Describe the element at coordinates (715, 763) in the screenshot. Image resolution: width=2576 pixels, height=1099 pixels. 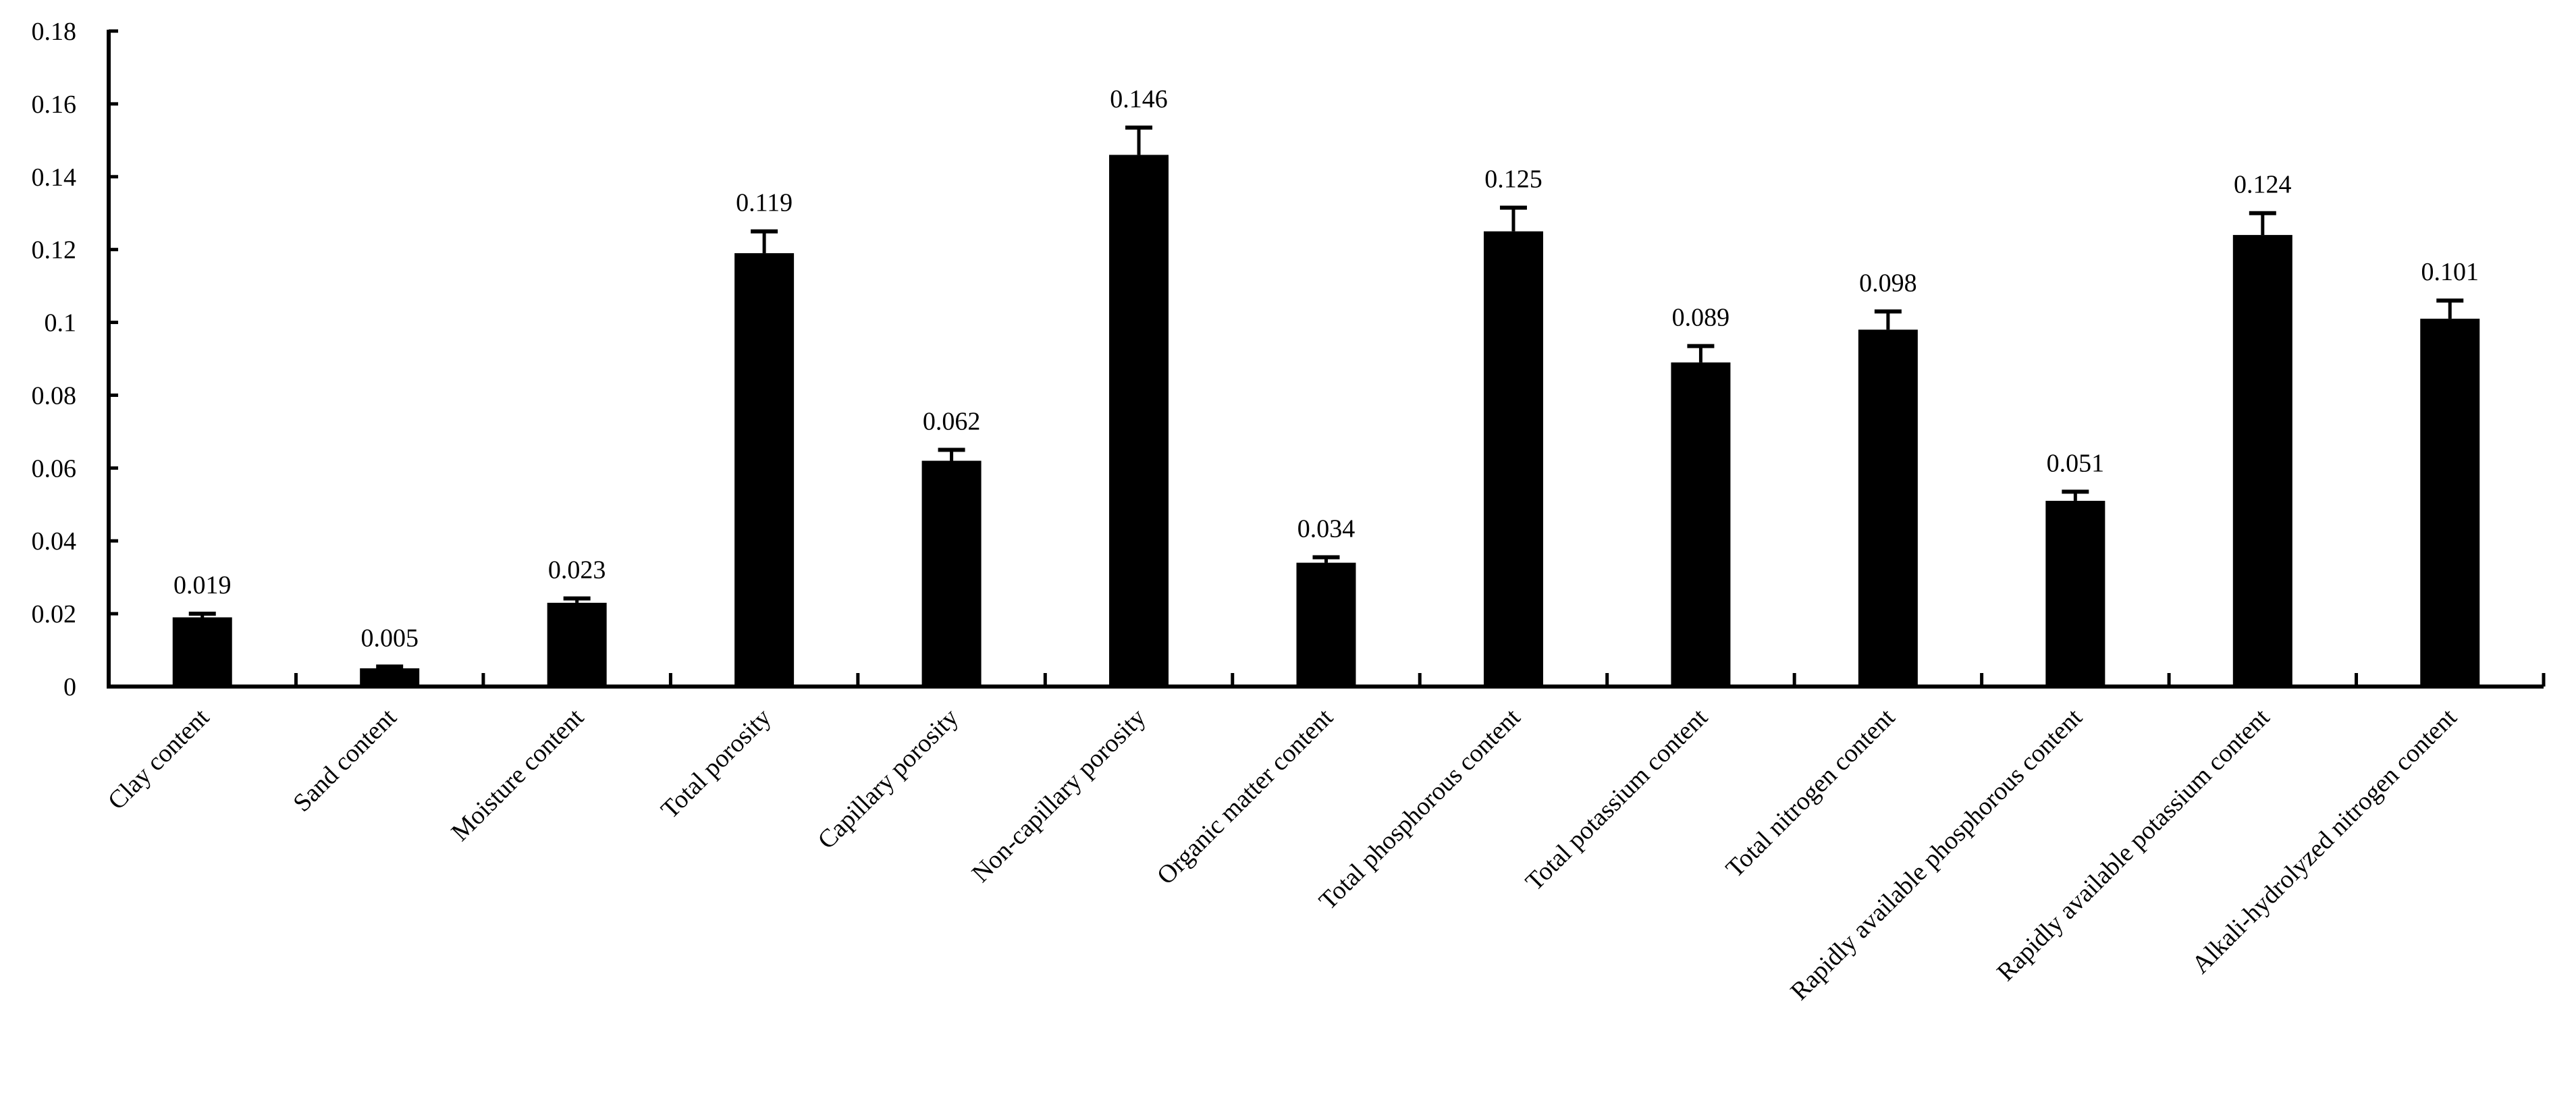
I see `x-tick-label: Total porosity` at that location.